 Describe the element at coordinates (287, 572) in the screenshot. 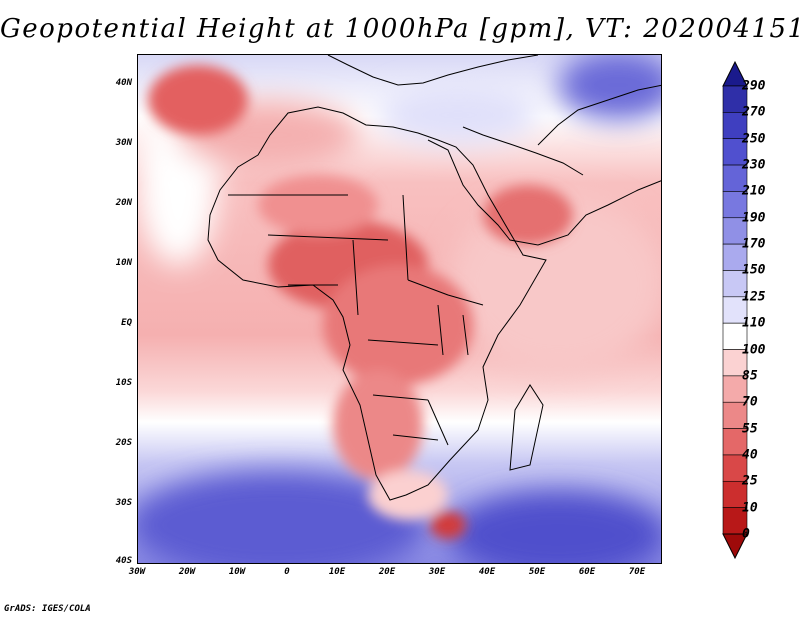

I see `lon-tick-label: 0` at that location.